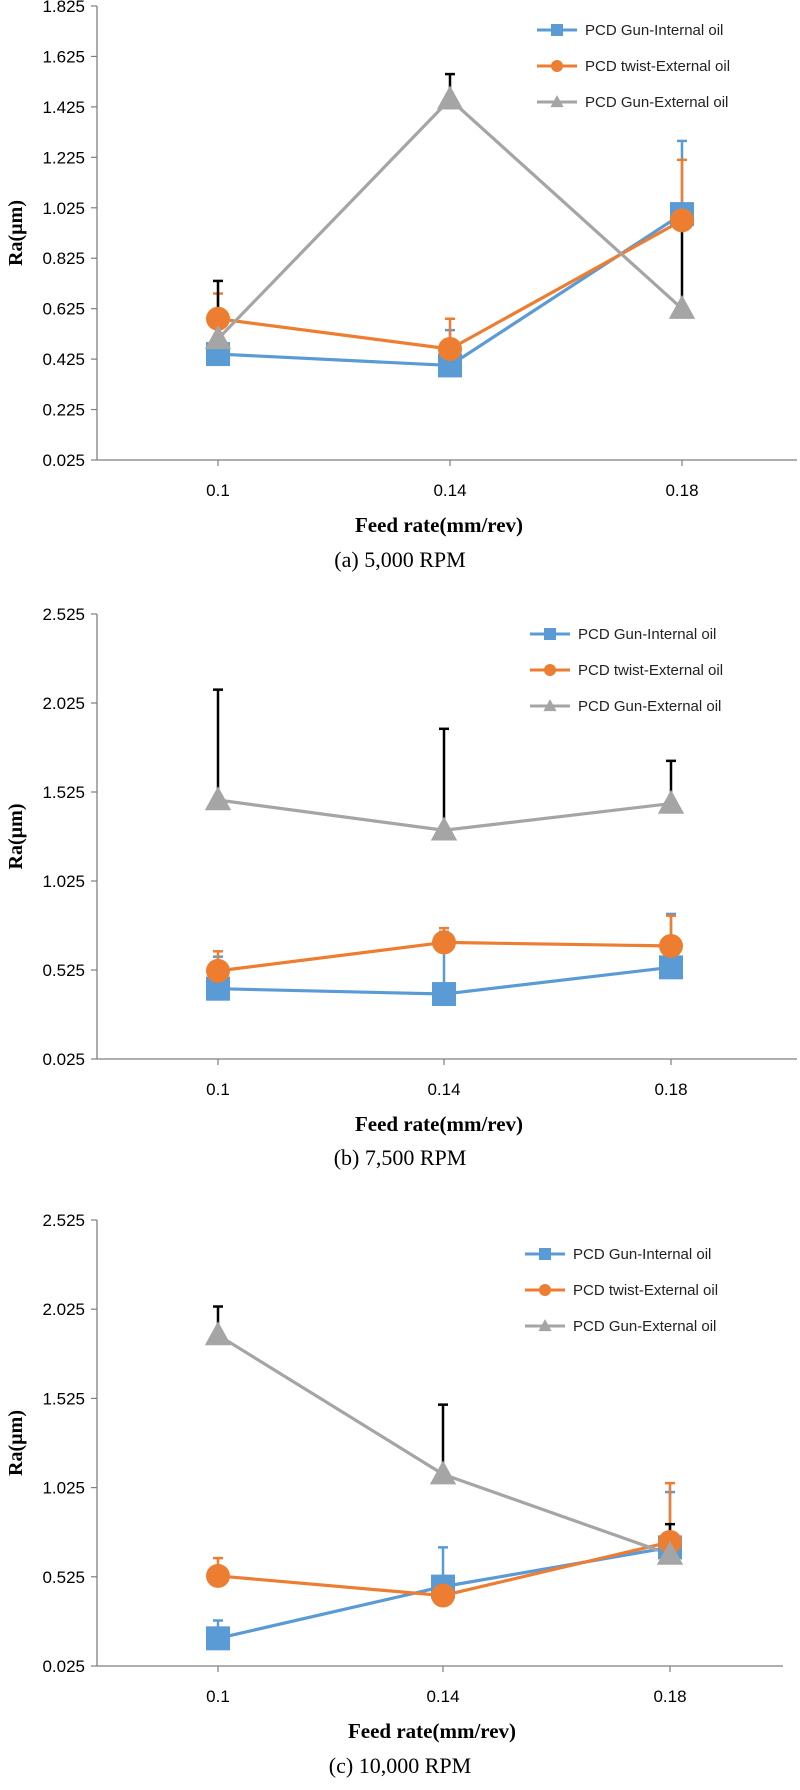 This screenshot has height=1790, width=800. What do you see at coordinates (63, 56) in the screenshot?
I see `y-tick-label: 1.625` at bounding box center [63, 56].